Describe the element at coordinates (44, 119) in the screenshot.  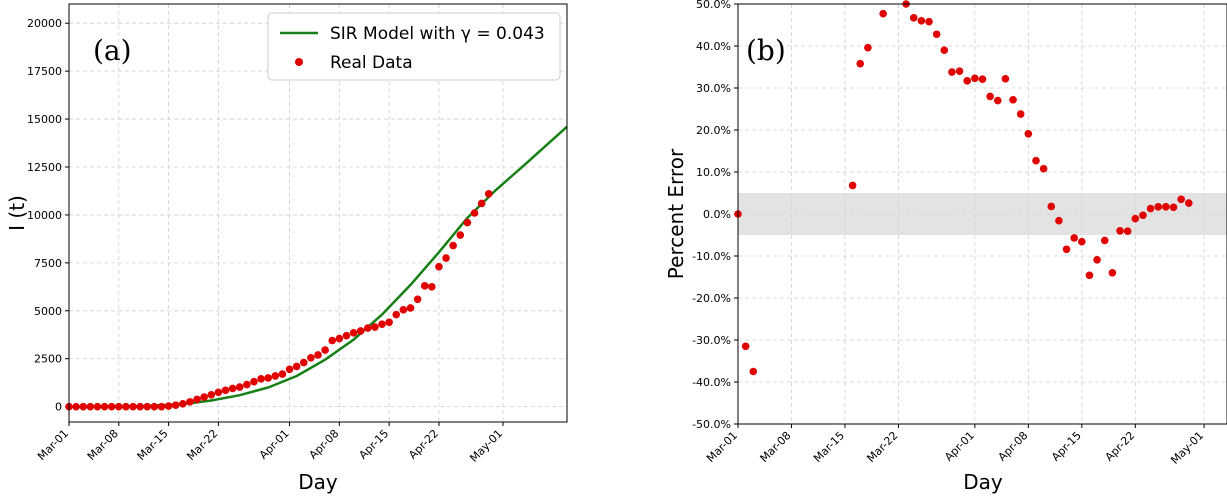
I see `y-tick-label: 15000` at that location.